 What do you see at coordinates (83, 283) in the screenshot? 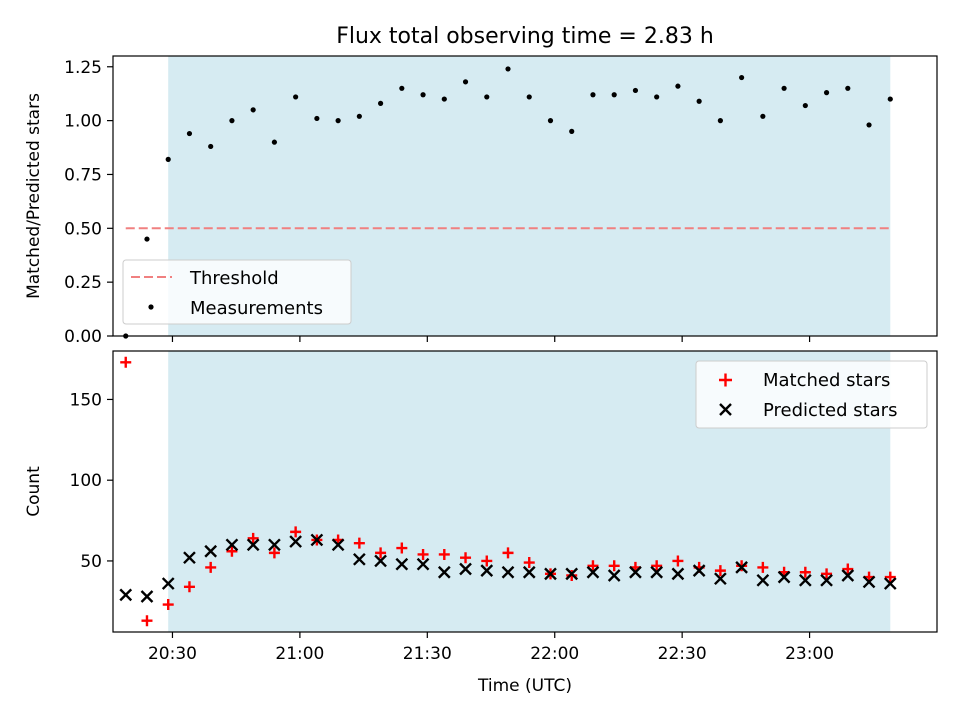
I see `y-tick-label: 0.25` at bounding box center [83, 283].